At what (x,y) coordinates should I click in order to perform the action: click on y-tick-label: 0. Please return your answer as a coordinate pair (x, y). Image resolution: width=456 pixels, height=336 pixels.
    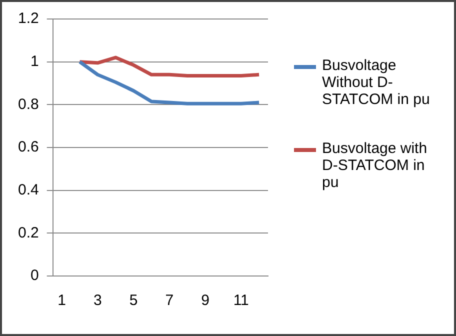
    Looking at the image, I should click on (34, 275).